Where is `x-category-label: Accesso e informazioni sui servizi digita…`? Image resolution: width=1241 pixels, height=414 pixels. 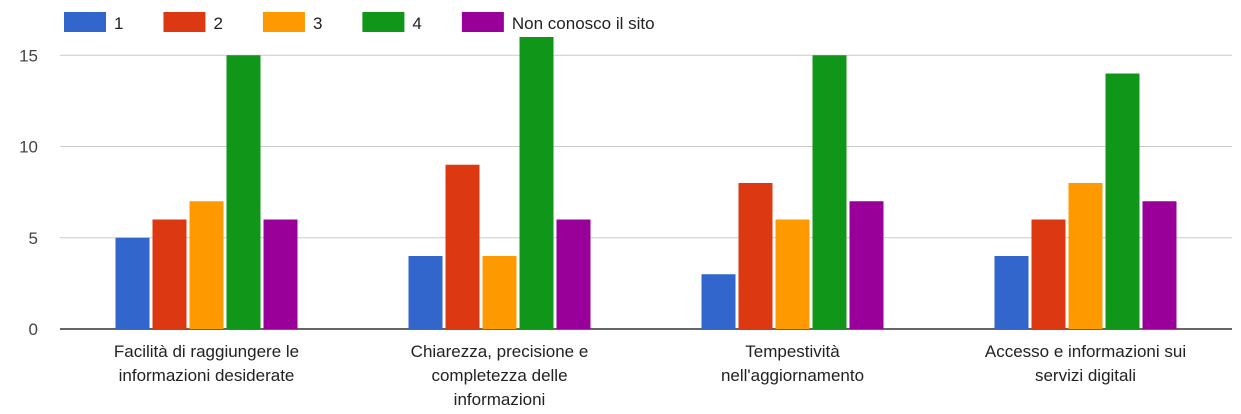
x-category-label: Accesso e informazioni sui servizi digita… is located at coordinates (1085, 363).